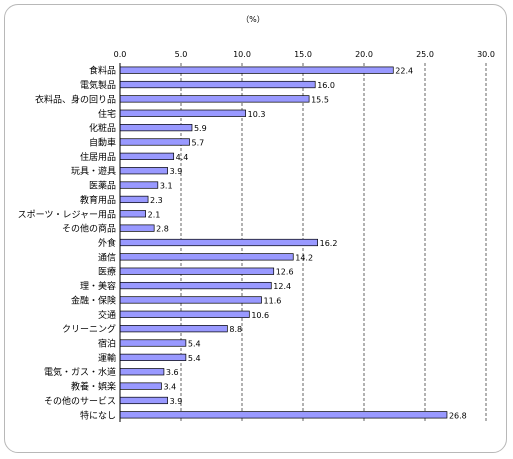  What do you see at coordinates (326, 85) in the screenshot?
I see `value-label: 16.0` at bounding box center [326, 85].